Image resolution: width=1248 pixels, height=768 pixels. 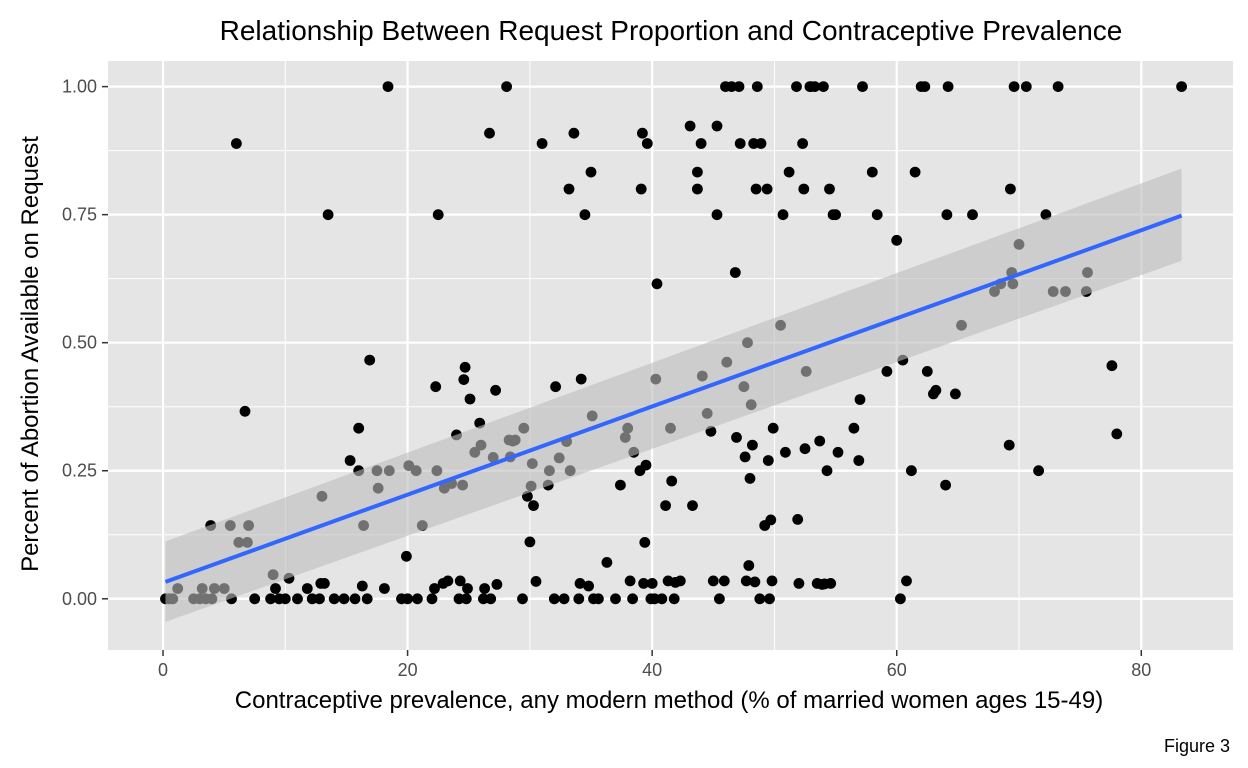 I want to click on x-tick-label: 0, so click(x=163, y=670).